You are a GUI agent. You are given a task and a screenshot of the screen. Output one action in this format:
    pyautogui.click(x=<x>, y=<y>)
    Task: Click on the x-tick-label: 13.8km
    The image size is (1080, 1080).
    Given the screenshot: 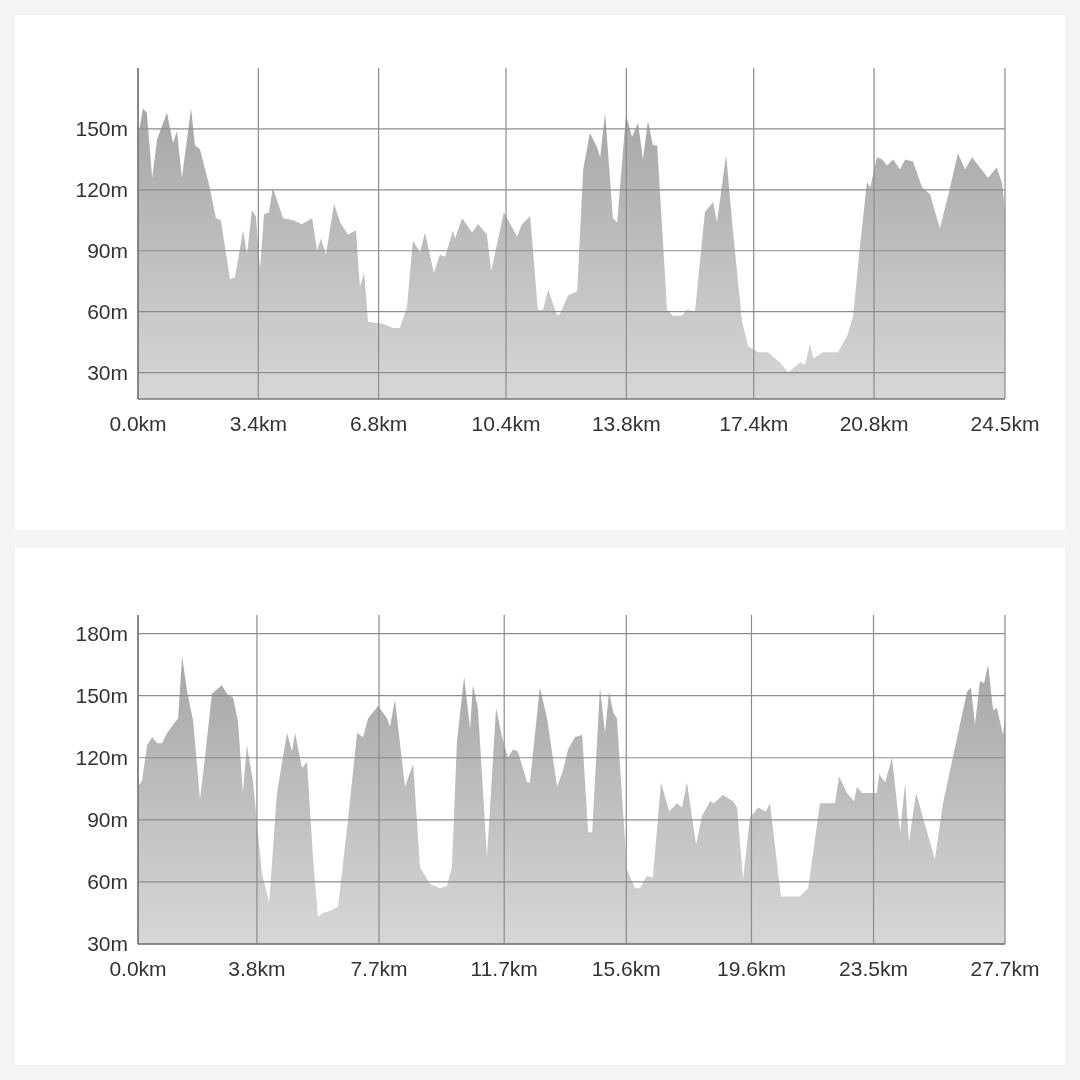 What is the action you would take?
    pyautogui.click(x=626, y=423)
    